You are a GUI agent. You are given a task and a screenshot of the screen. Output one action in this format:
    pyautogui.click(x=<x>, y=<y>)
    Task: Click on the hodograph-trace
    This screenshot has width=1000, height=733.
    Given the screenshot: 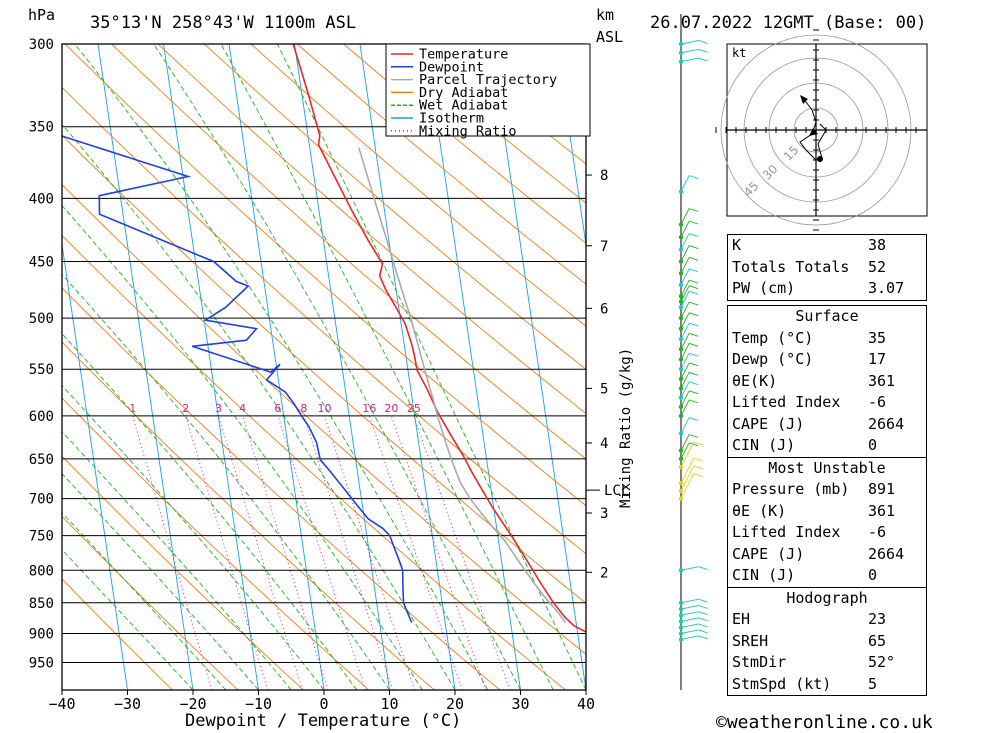 What is the action you would take?
    pyautogui.click(x=813, y=129)
    